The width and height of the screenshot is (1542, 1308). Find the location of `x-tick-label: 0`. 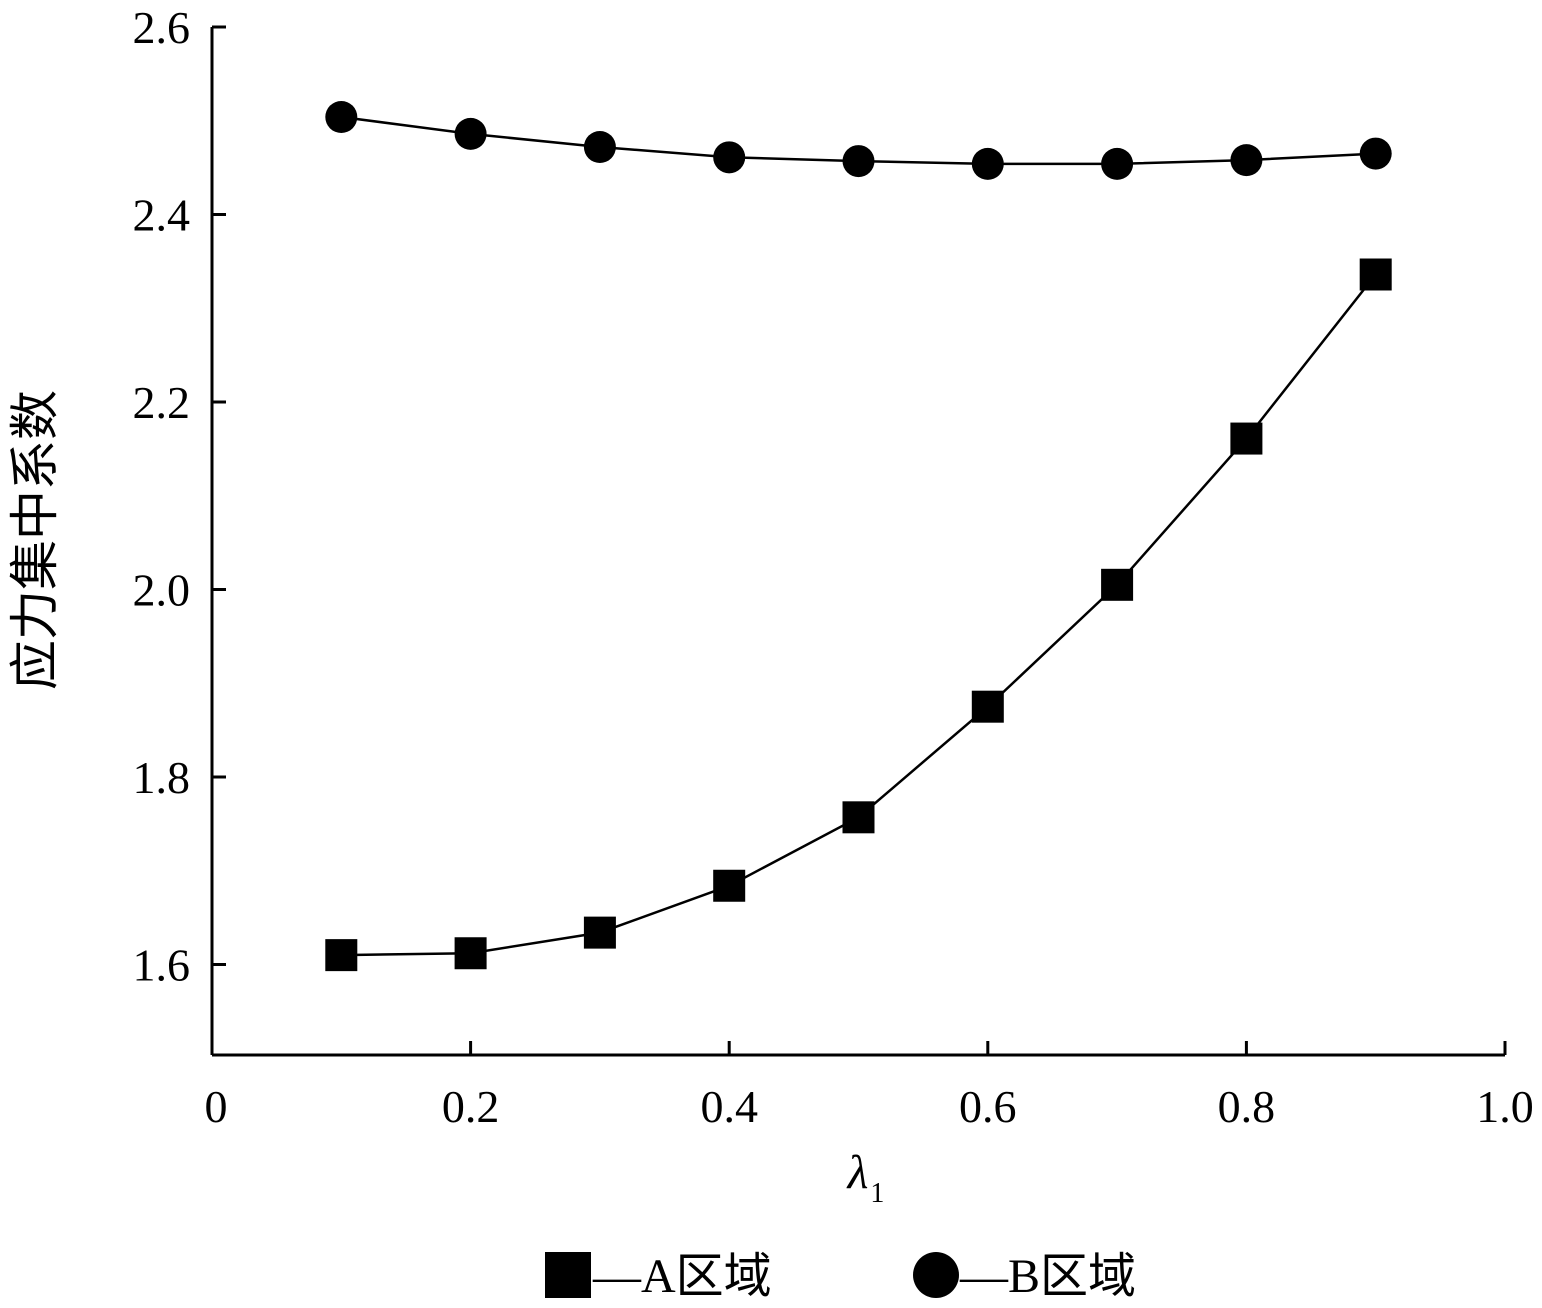

x-tick-label: 0 is located at coordinates (216, 1106).